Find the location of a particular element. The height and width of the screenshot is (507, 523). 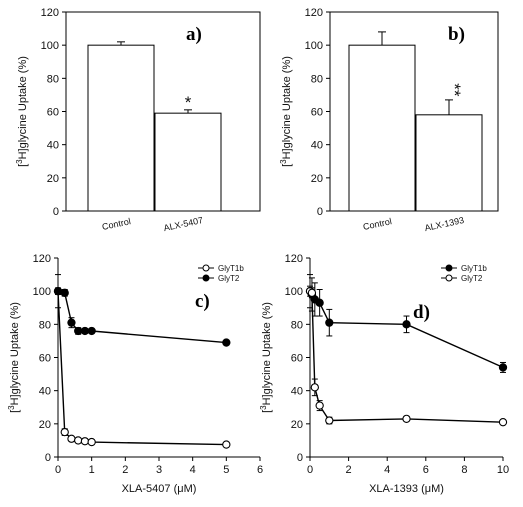

bar-control is located at coordinates (382, 128).